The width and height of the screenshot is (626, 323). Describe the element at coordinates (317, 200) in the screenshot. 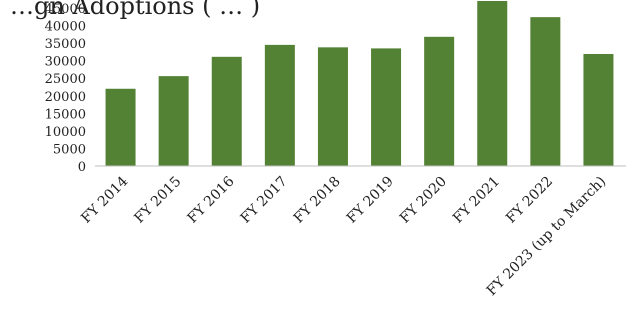

I see `x-tick-label: FY 2018` at that location.